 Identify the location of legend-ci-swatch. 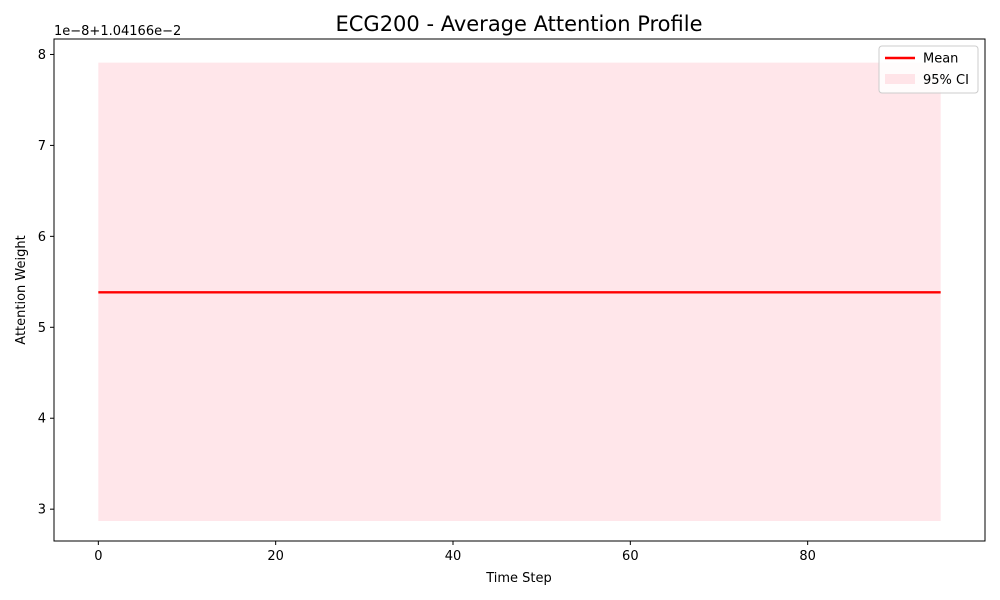
(900, 79).